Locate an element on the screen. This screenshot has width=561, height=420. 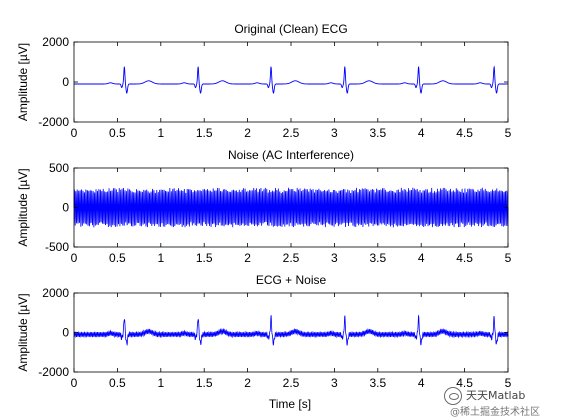
chart-3-xtick-label: 0.5 is located at coordinates (117, 383).